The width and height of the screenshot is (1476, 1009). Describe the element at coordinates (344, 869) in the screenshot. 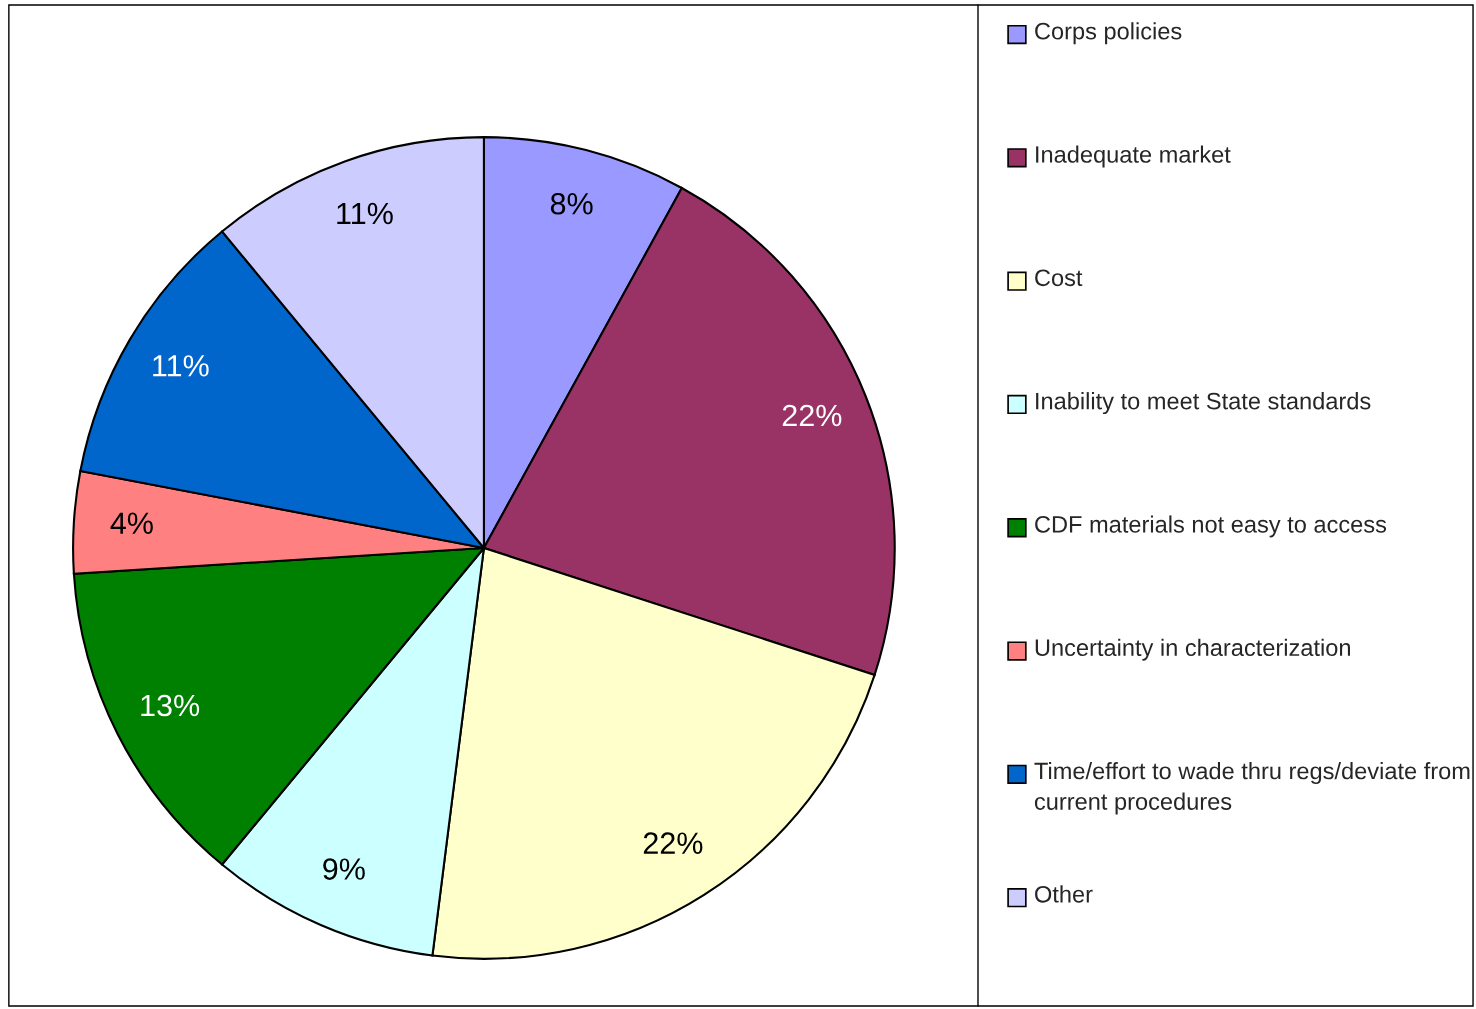

I see `data-label: 9%` at that location.